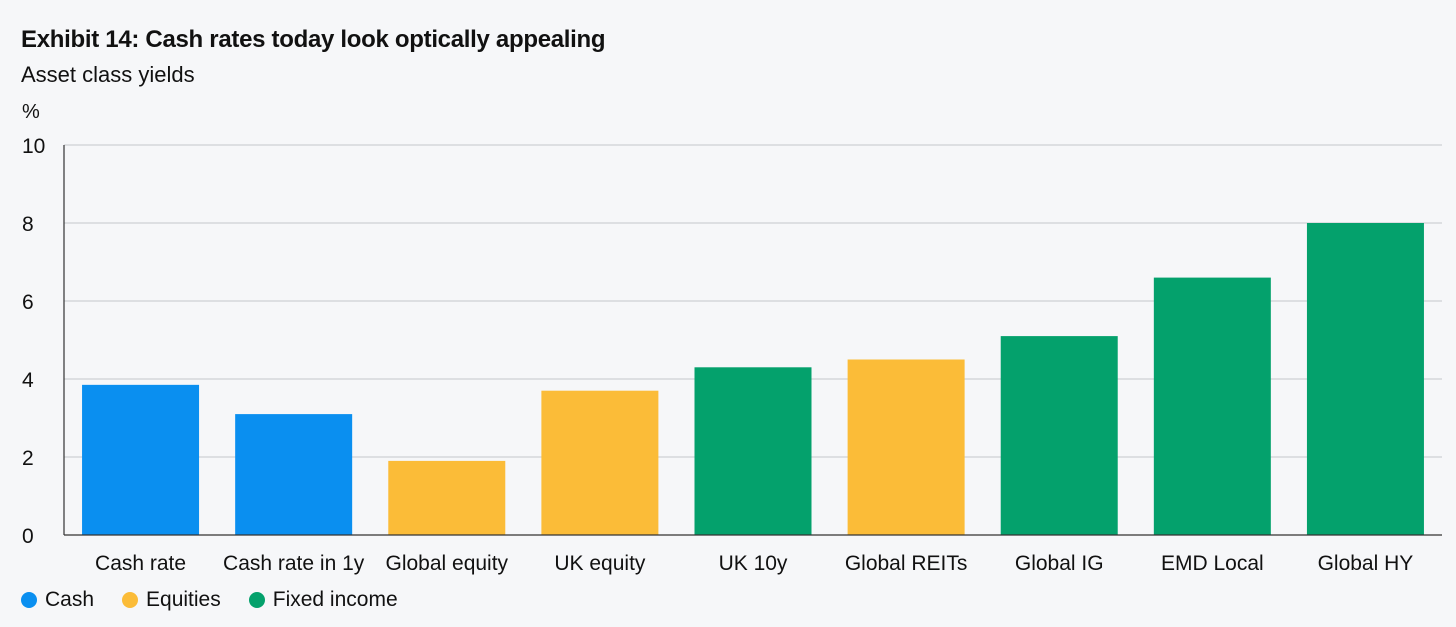 The height and width of the screenshot is (627, 1456). I want to click on x-tick-label: Global REITs, so click(906, 563).